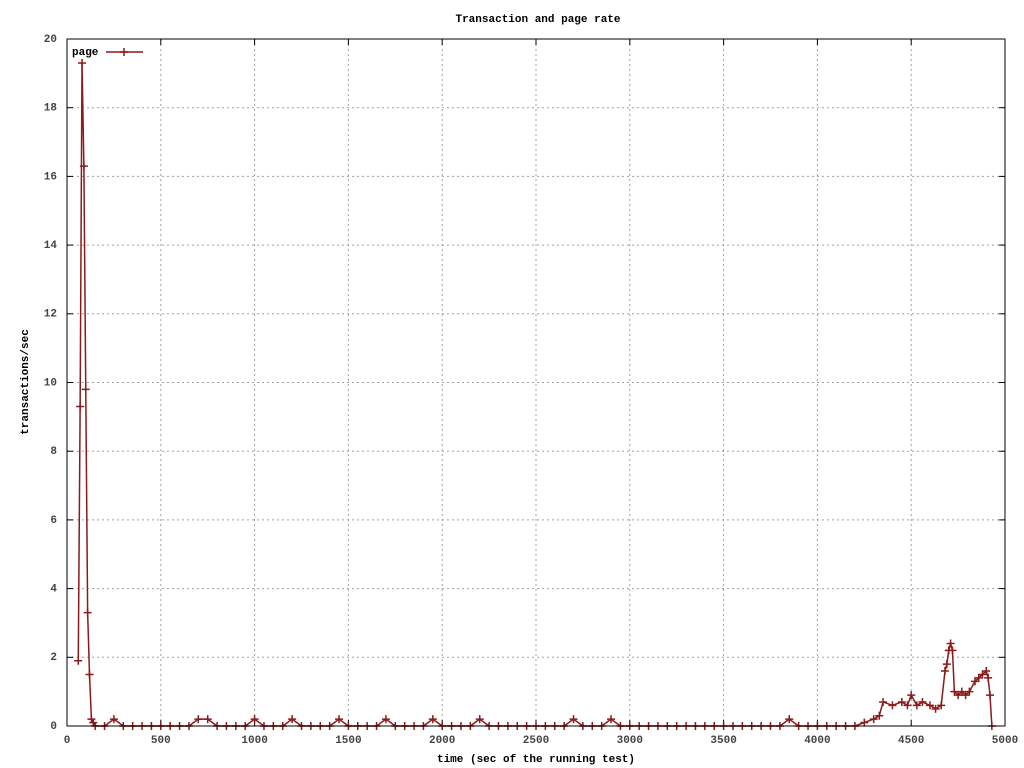 Image resolution: width=1024 pixels, height=768 pixels. I want to click on x-tick-label: 4000, so click(817, 741).